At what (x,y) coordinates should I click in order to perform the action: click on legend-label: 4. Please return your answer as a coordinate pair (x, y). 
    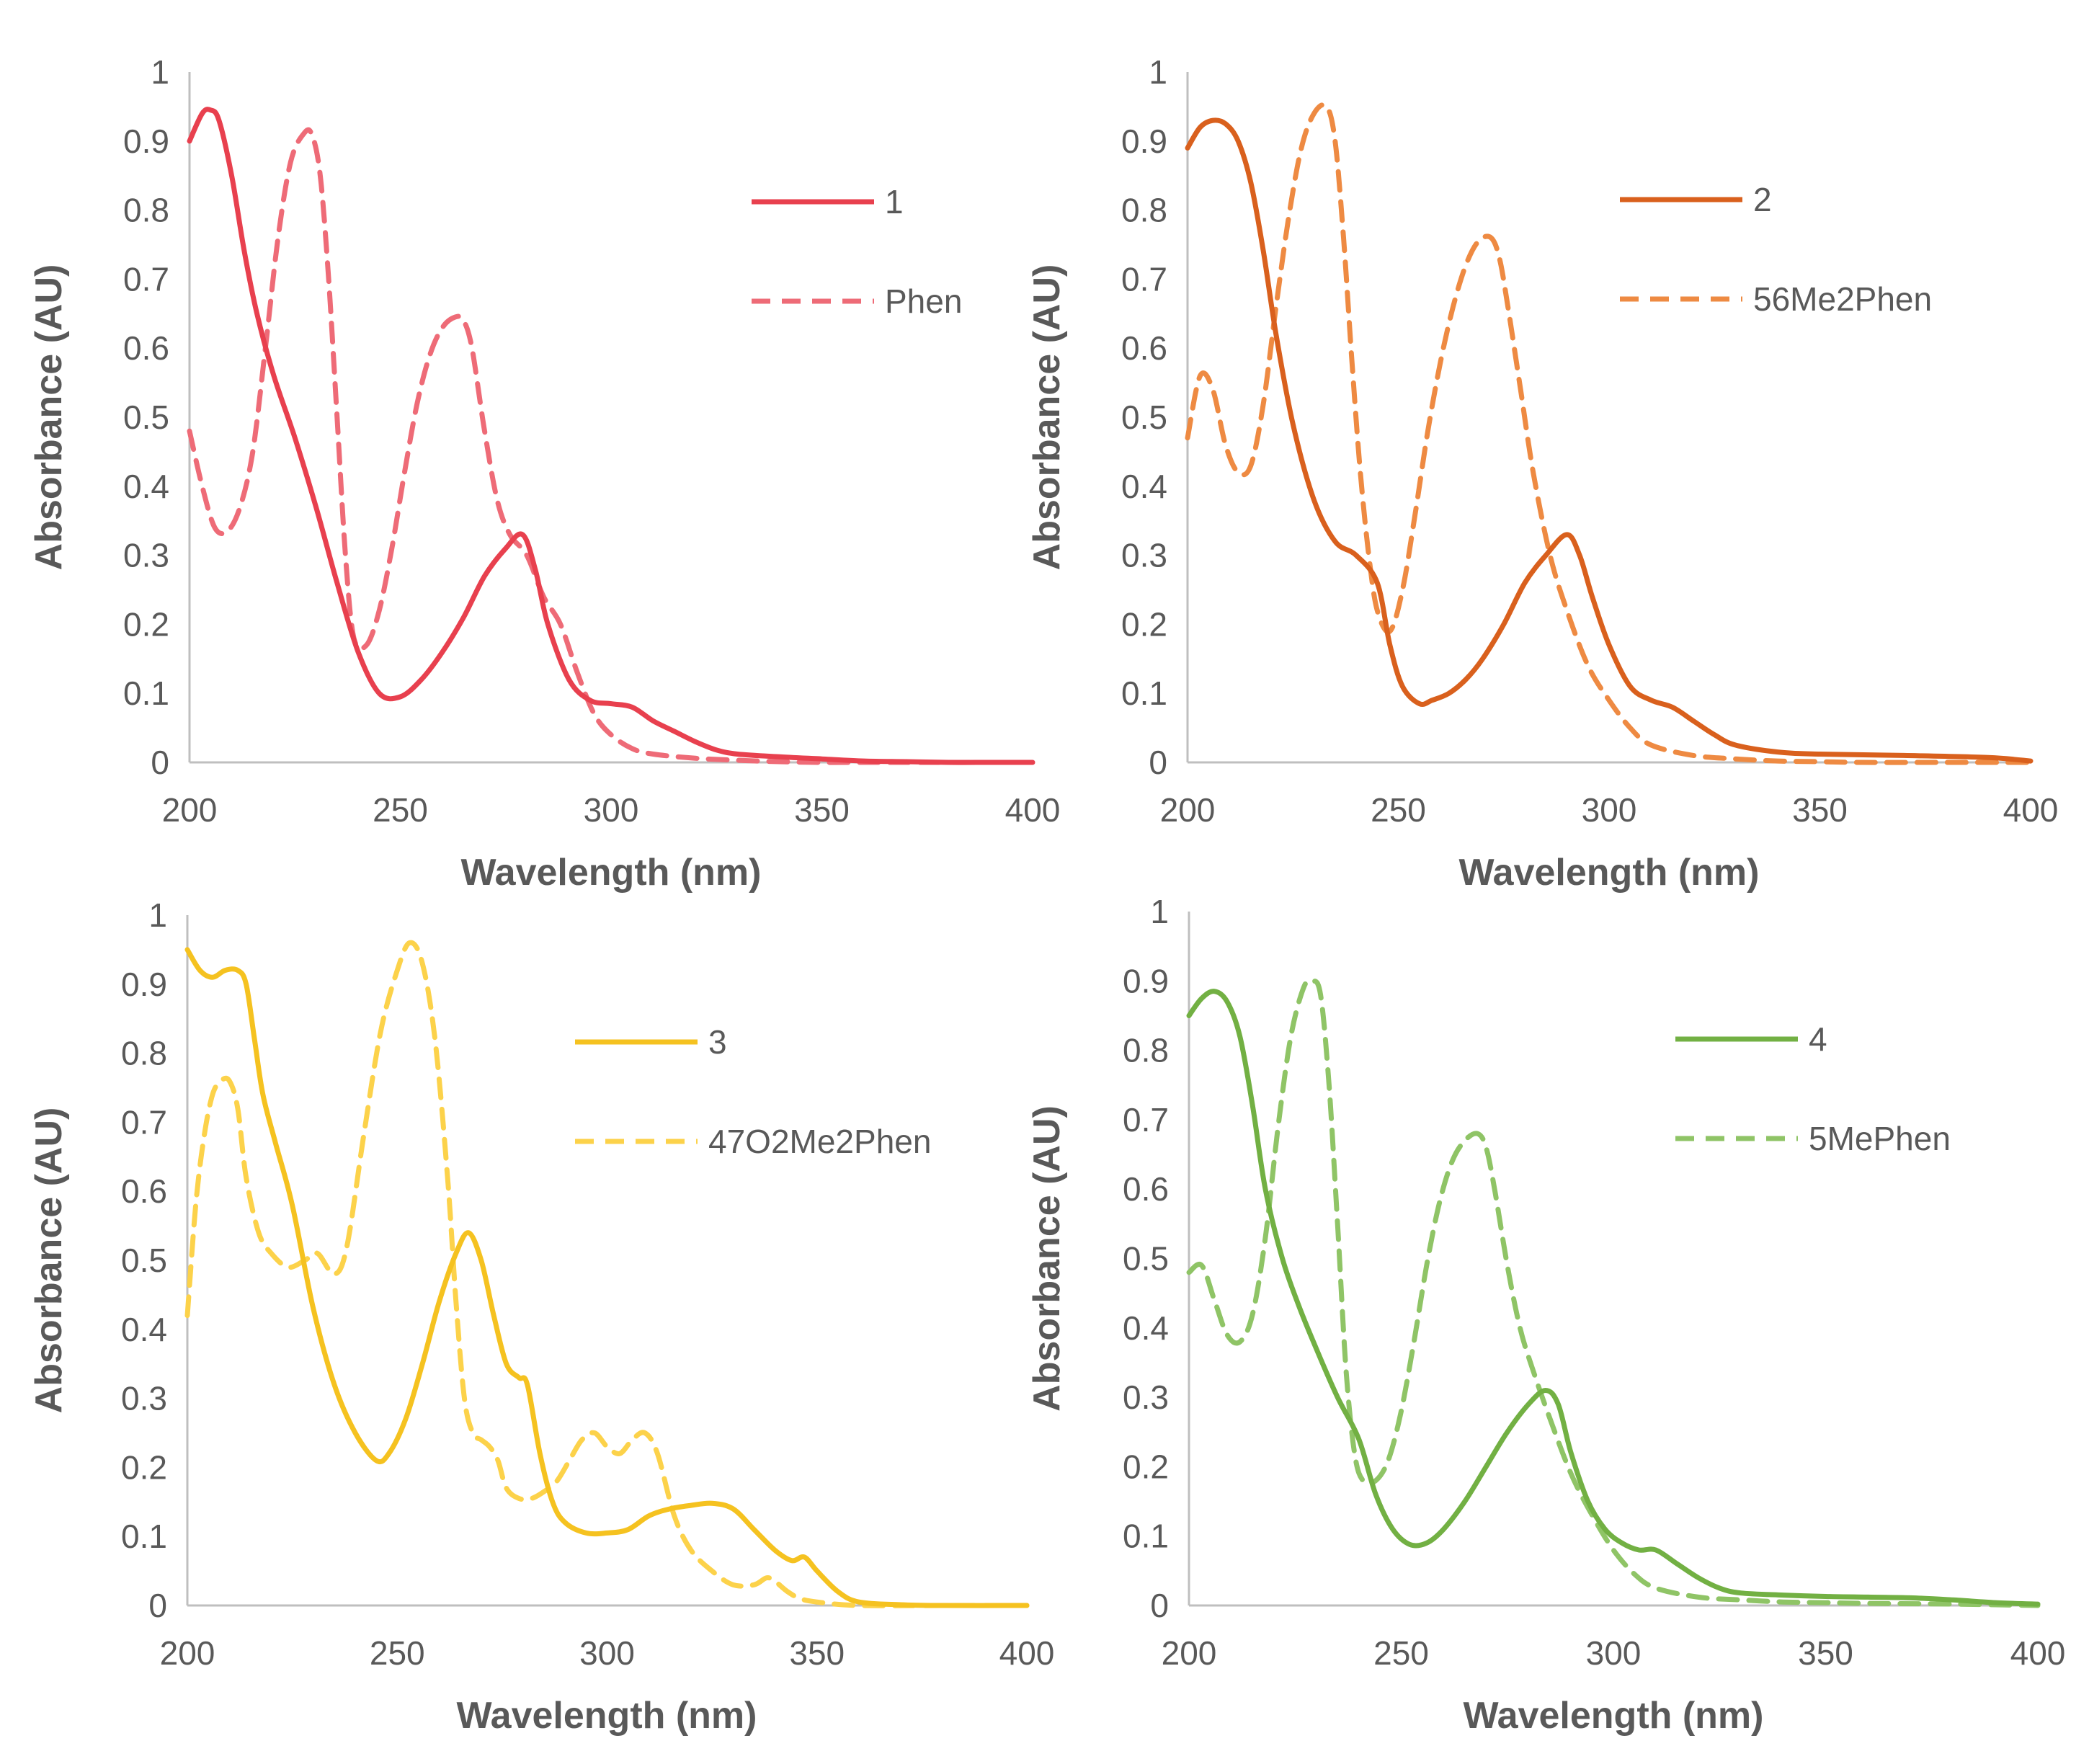
    Looking at the image, I should click on (1818, 1039).